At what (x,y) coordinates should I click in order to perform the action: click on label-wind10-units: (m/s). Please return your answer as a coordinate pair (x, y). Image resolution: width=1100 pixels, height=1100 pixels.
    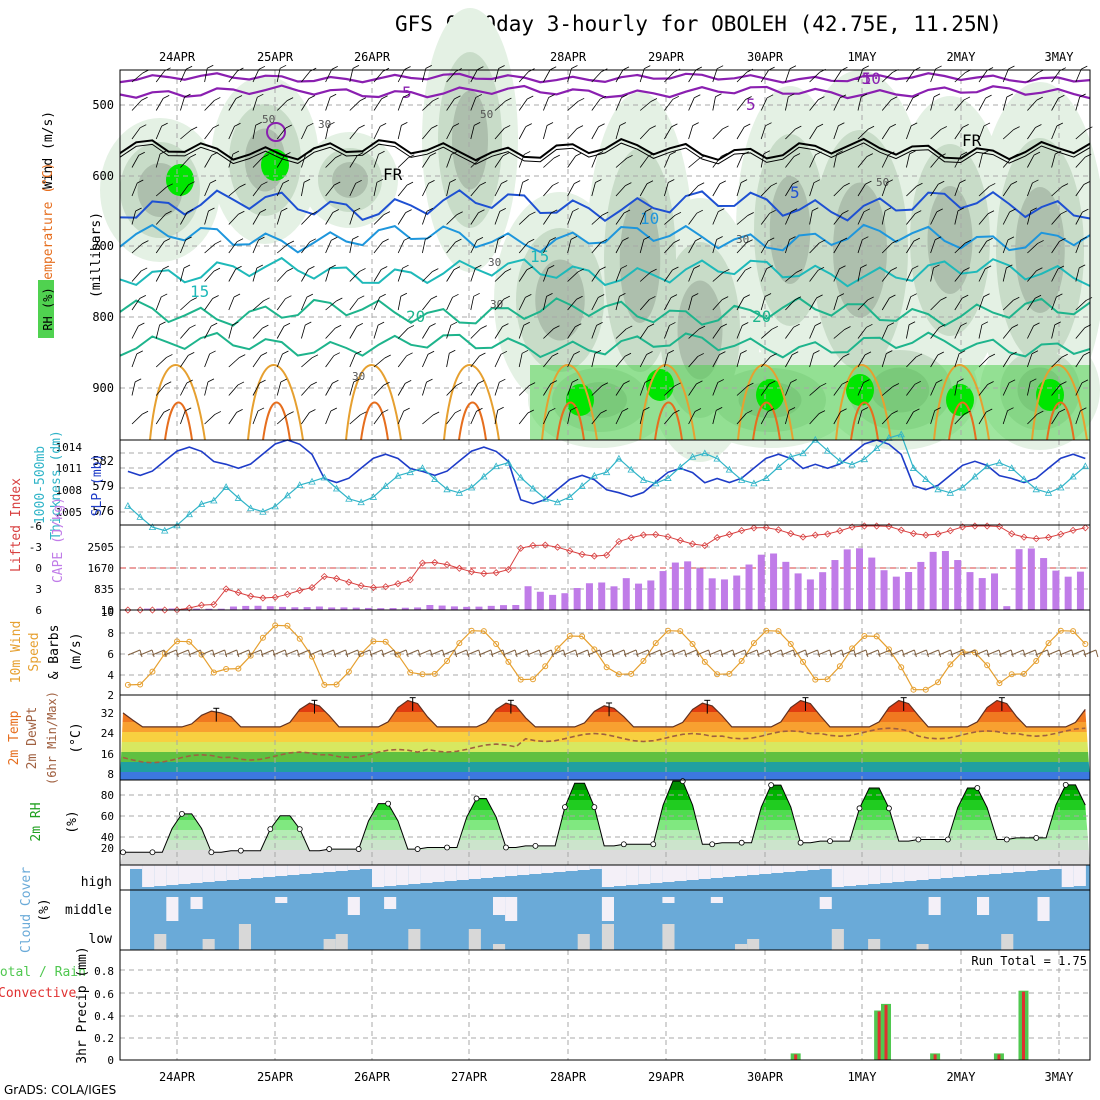
    Looking at the image, I should click on (76, 651).